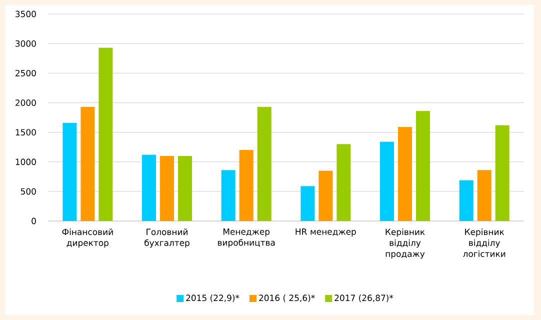 The width and height of the screenshot is (541, 320). What do you see at coordinates (484, 242) in the screenshot?
I see `x-tick-label: Керівник відділу логістики` at bounding box center [484, 242].